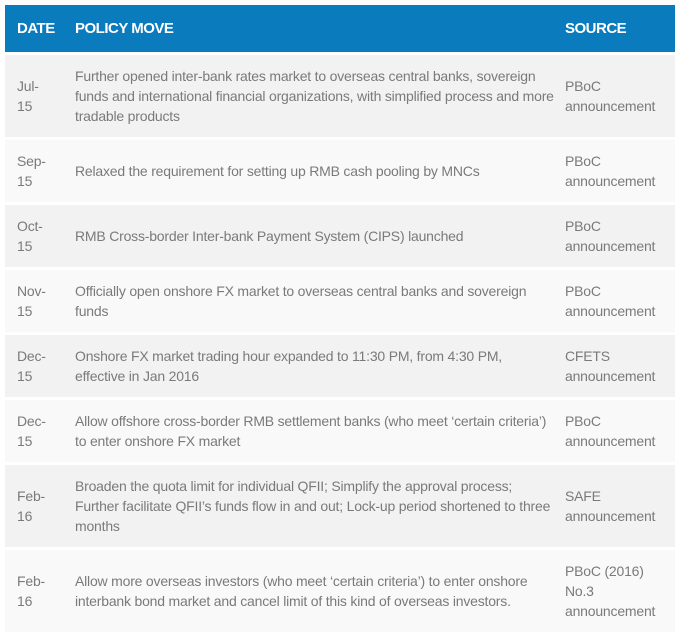 This screenshot has height=637, width=681. What do you see at coordinates (36, 28) in the screenshot?
I see `header-date: DATE` at bounding box center [36, 28].